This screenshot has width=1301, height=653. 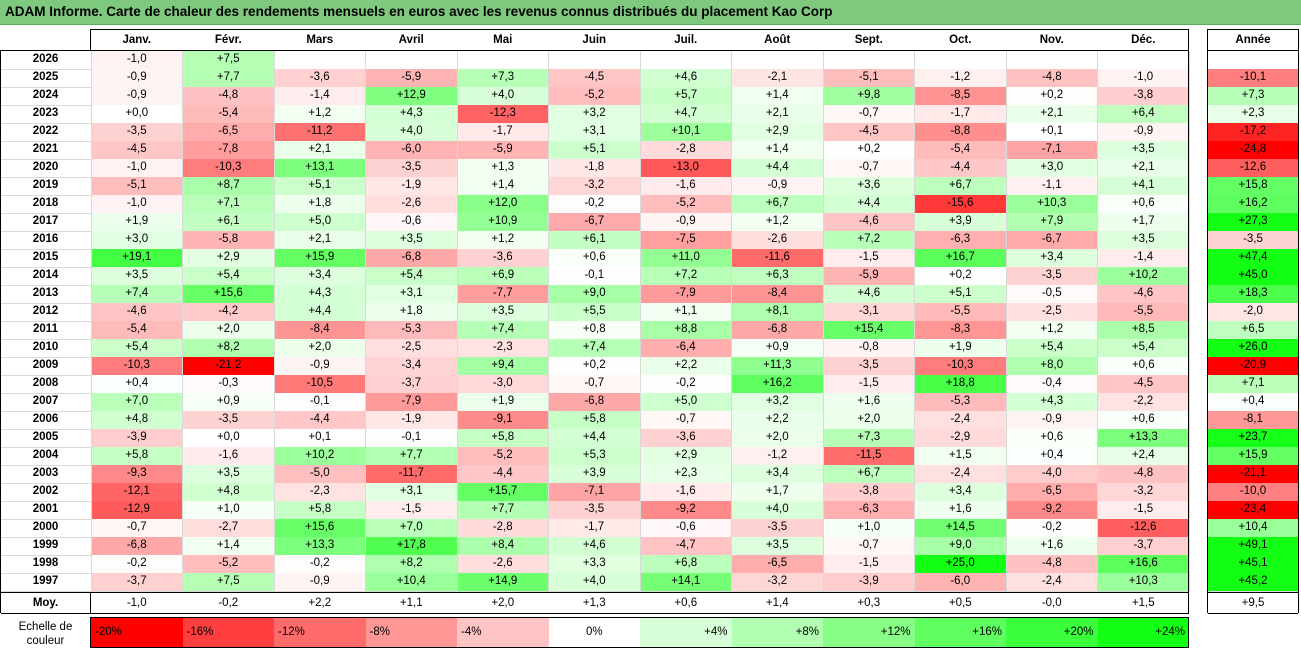 I want to click on year-label: 2001, so click(x=45, y=509).